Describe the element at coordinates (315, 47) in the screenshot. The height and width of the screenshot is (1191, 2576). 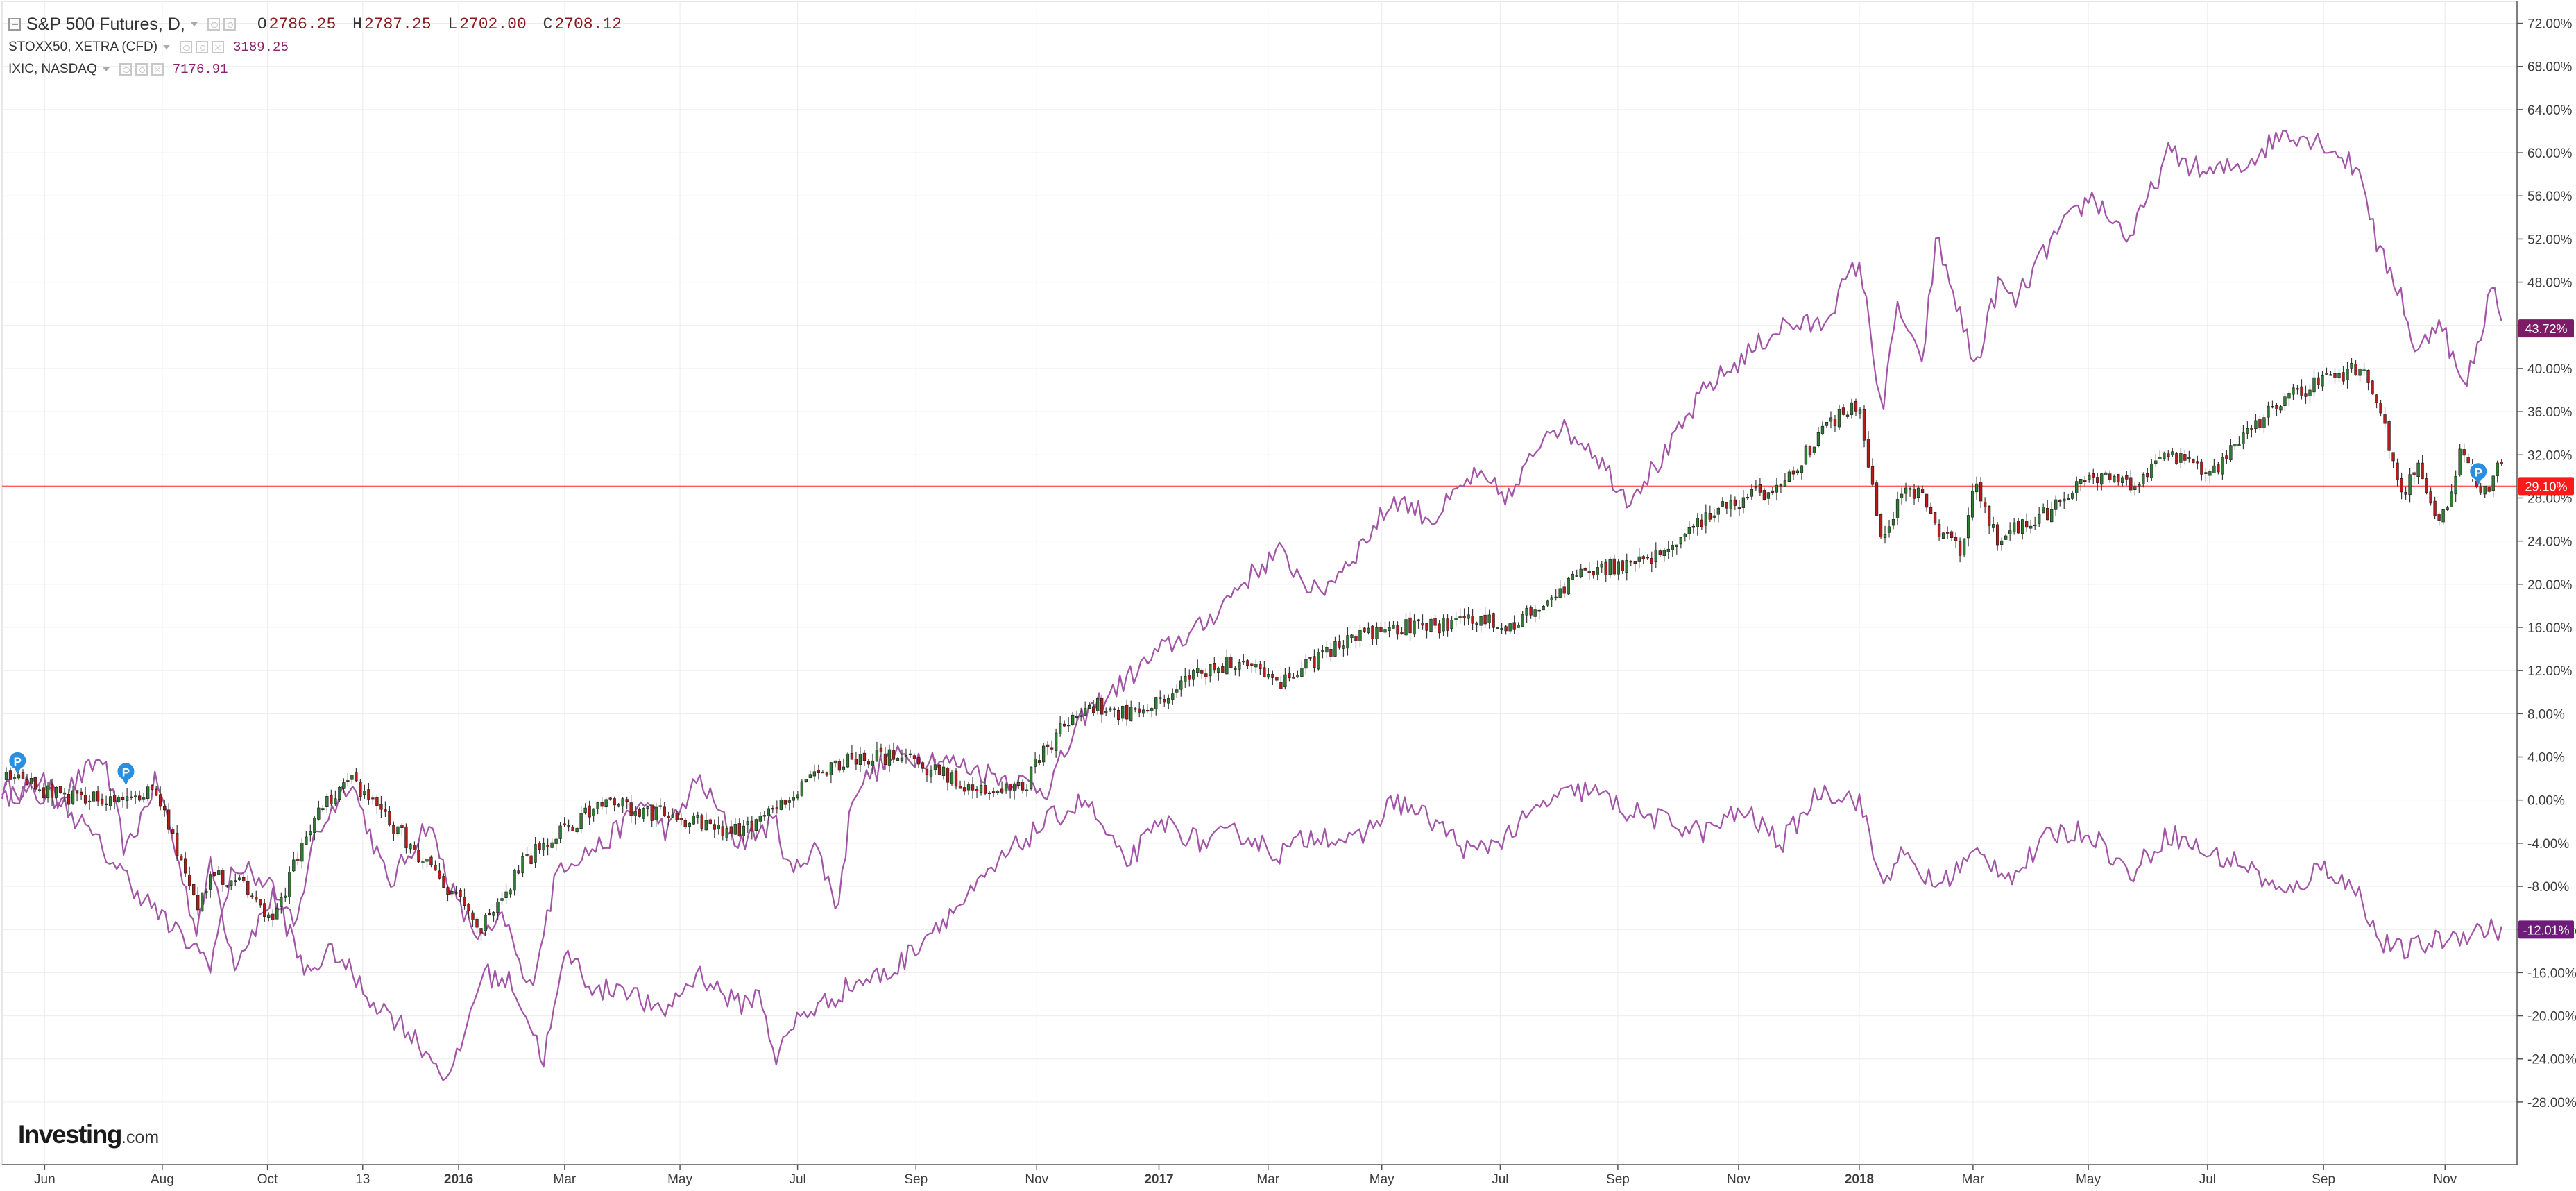
I see `legend-stoxx-row: STOXX50, XETRA (CFD) 3189.25` at that location.